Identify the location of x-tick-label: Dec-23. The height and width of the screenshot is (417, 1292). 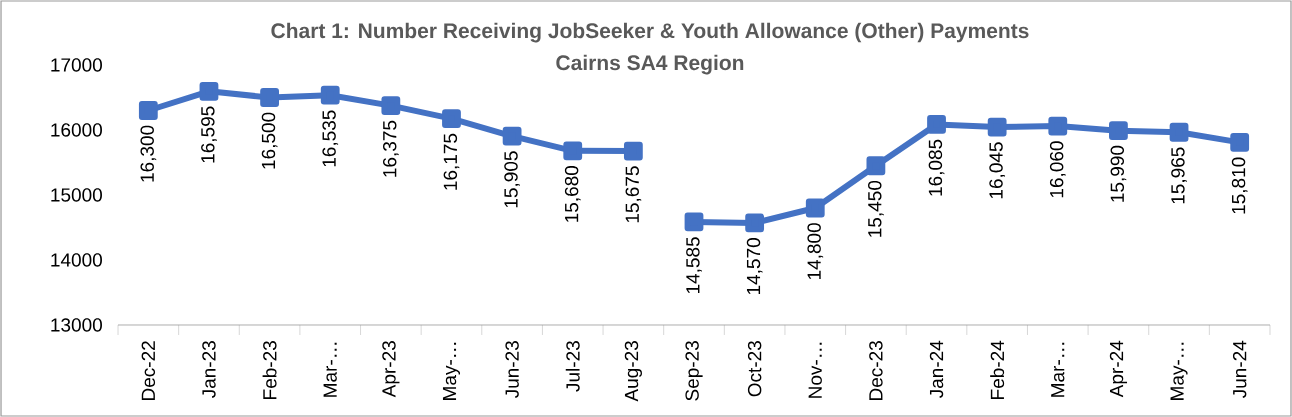
(876, 370).